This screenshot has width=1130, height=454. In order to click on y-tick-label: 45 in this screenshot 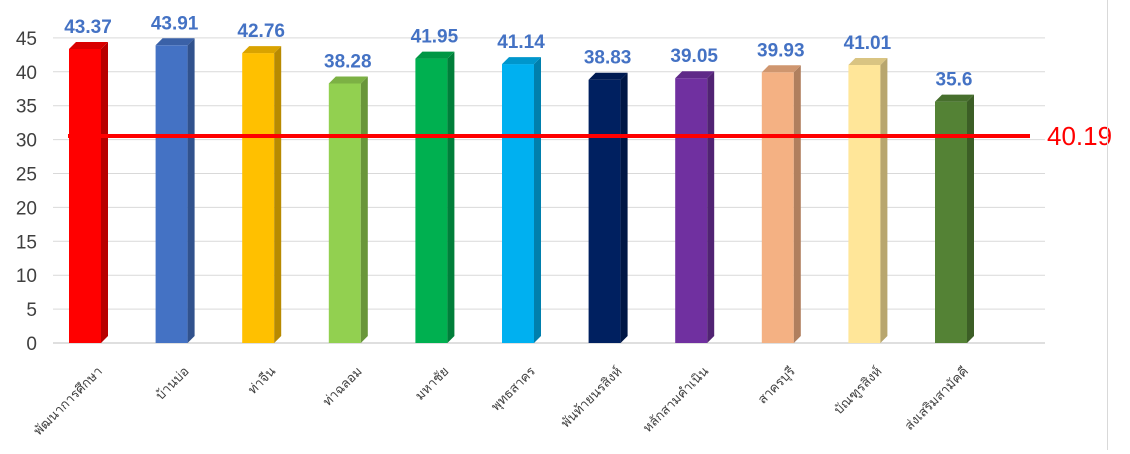, I will do `click(26, 39)`.